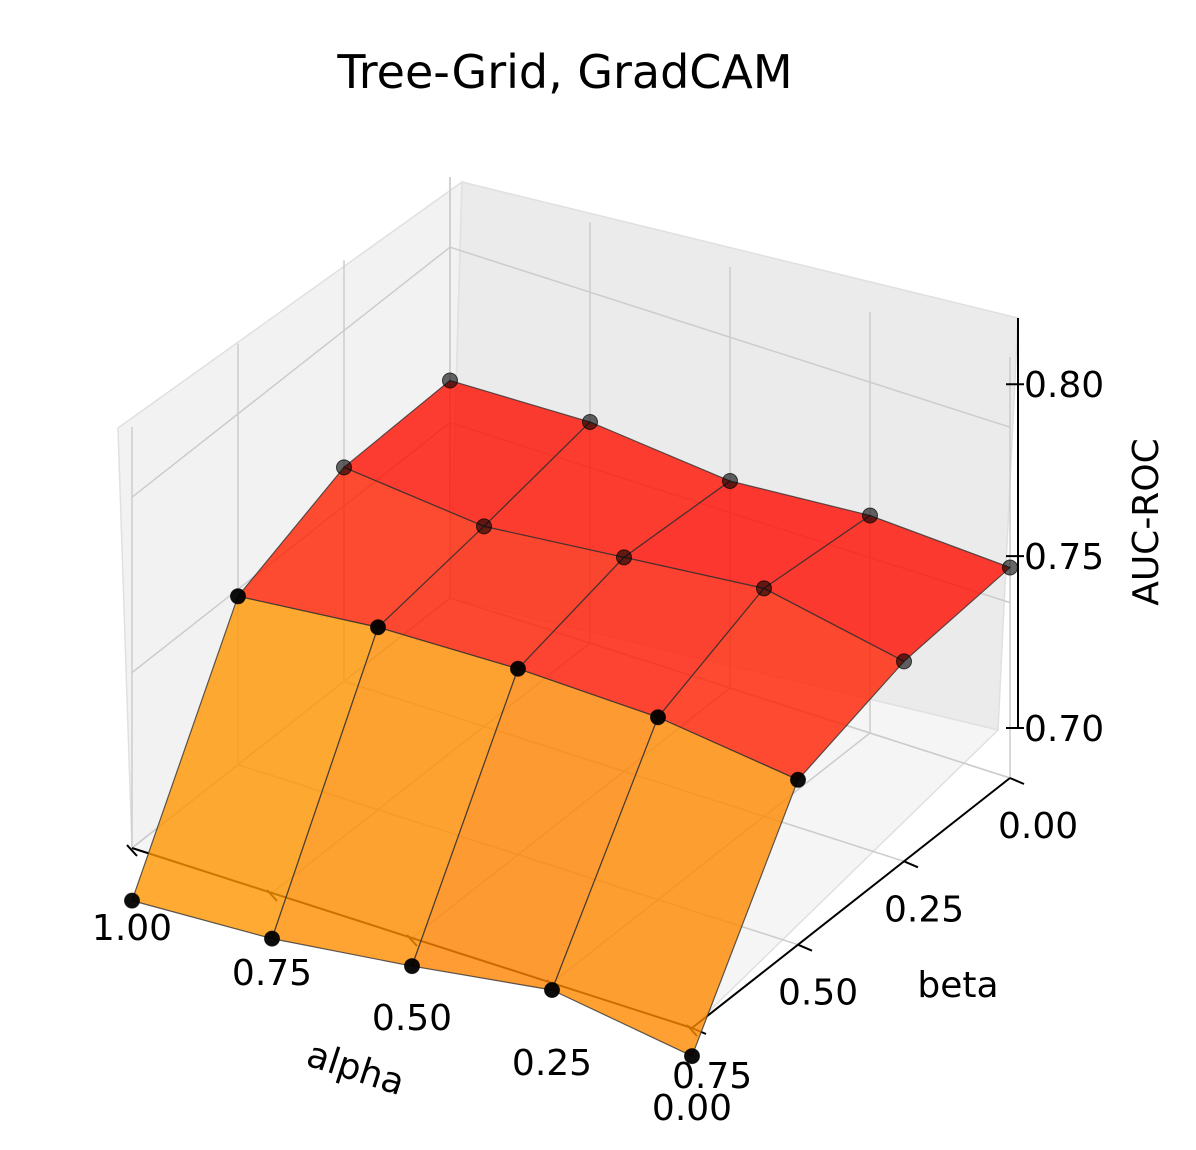 The width and height of the screenshot is (1196, 1150). What do you see at coordinates (132, 928) in the screenshot?
I see `x-tick-label: 1.00` at bounding box center [132, 928].